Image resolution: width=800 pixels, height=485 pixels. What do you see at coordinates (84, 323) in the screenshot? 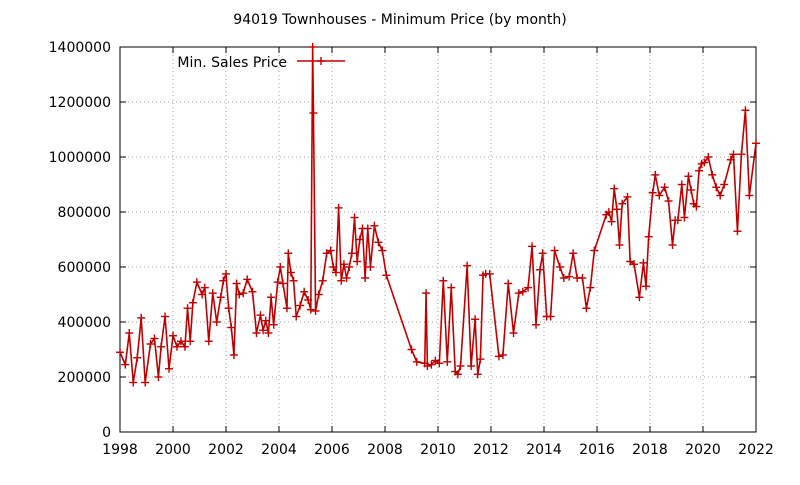
I see `y-tick-label: 400000` at bounding box center [84, 323].